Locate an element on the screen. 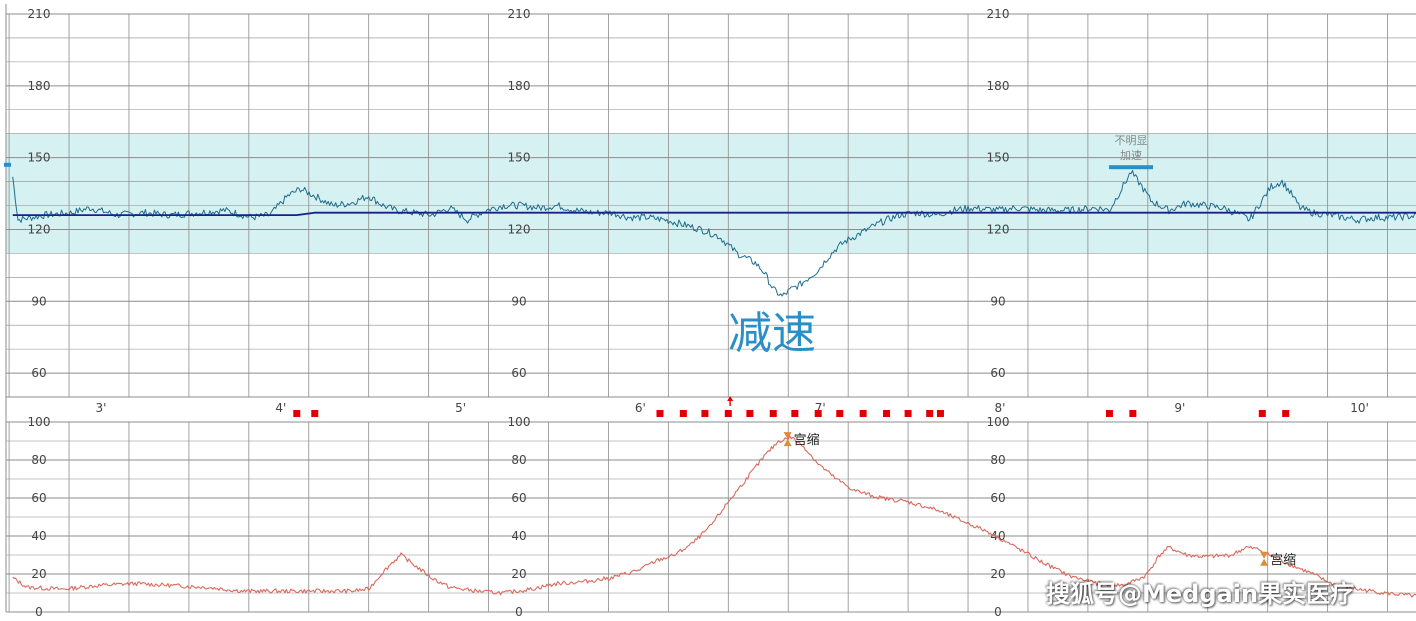 This screenshot has width=1416, height=621. minute-label: 7' is located at coordinates (820, 408).